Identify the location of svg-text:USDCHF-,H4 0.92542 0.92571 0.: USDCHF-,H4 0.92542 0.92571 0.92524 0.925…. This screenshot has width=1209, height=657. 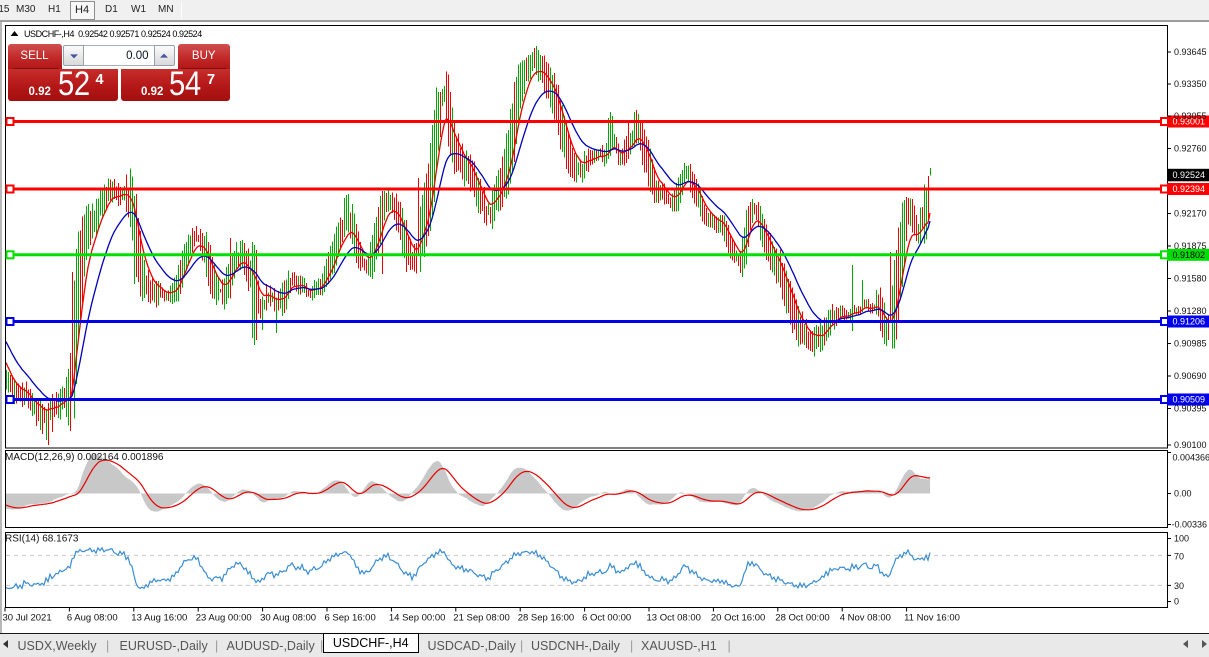
(113, 34).